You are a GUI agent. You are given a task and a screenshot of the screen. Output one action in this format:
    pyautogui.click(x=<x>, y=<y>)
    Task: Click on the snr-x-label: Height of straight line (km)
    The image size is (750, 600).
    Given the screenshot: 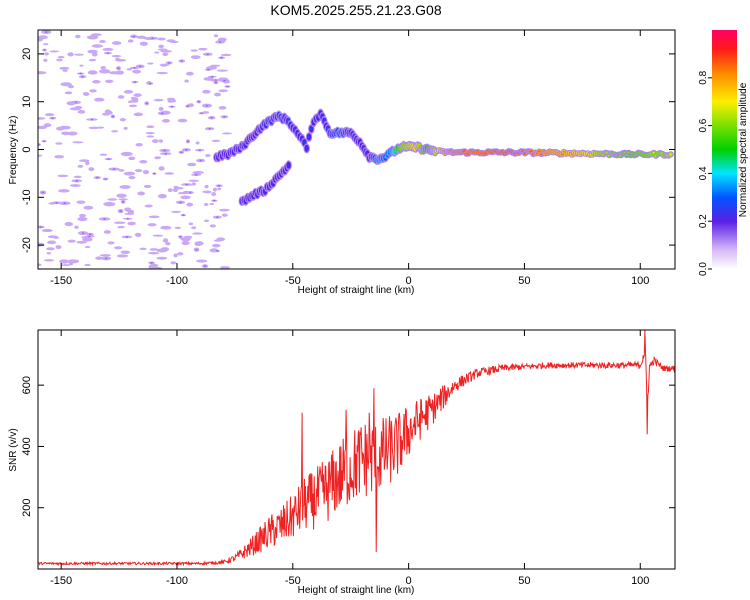 What is the action you would take?
    pyautogui.click(x=356, y=590)
    